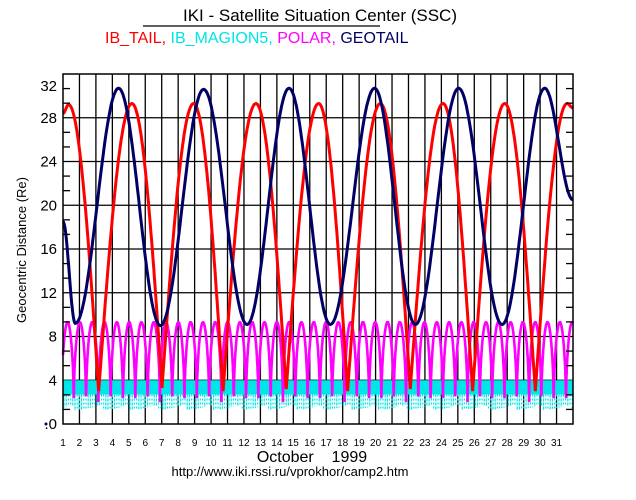  Describe the element at coordinates (63, 443) in the screenshot. I see `x-tick-label: 1` at that location.